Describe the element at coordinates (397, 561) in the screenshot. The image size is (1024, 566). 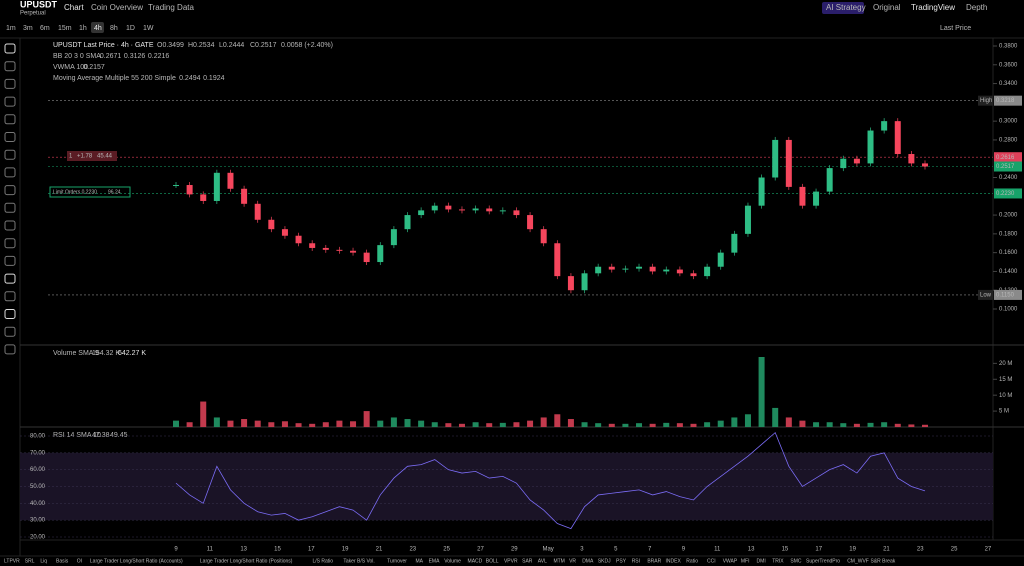
I see `indicator-tab: Turnover` at that location.